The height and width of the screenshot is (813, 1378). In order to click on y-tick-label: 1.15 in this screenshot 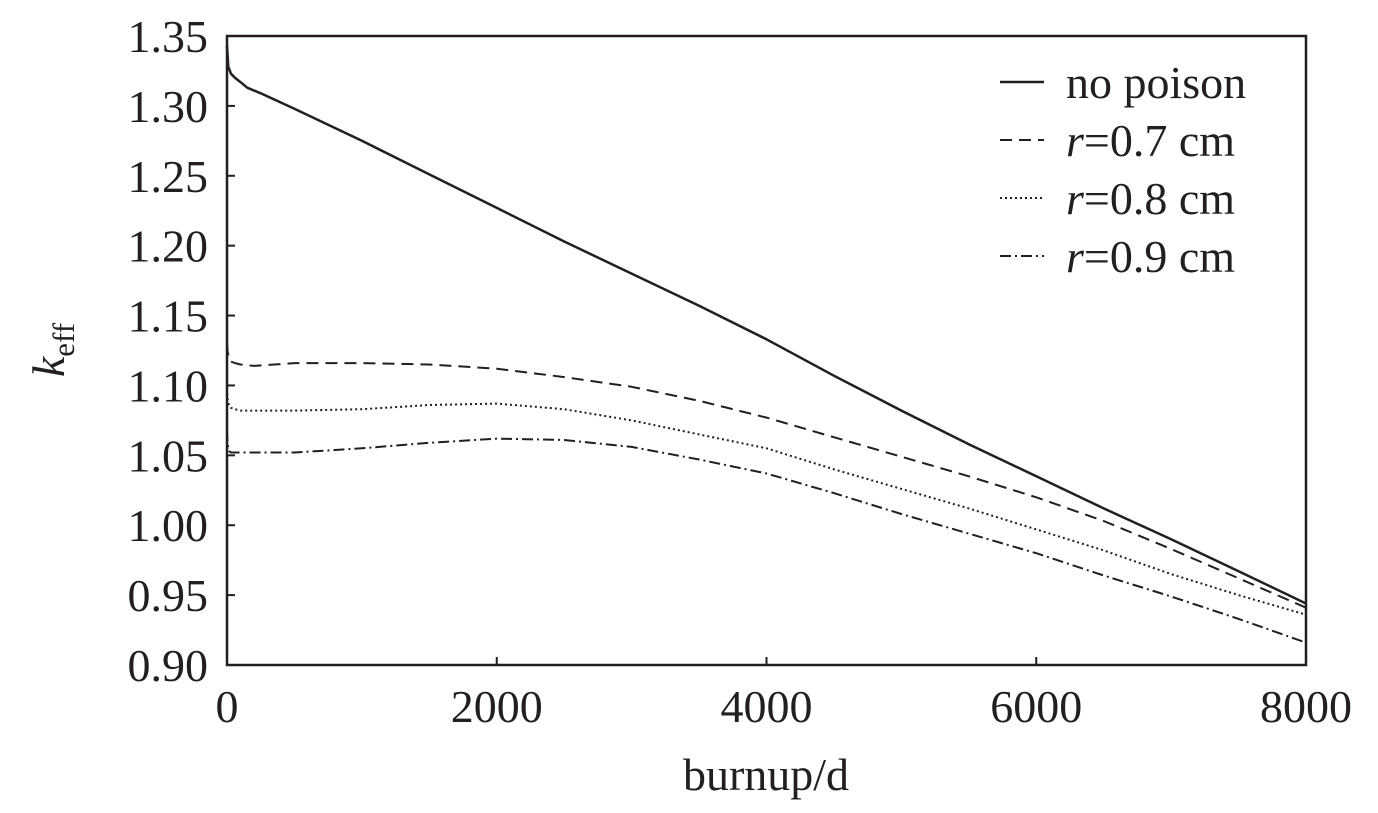, I will do `click(168, 316)`.